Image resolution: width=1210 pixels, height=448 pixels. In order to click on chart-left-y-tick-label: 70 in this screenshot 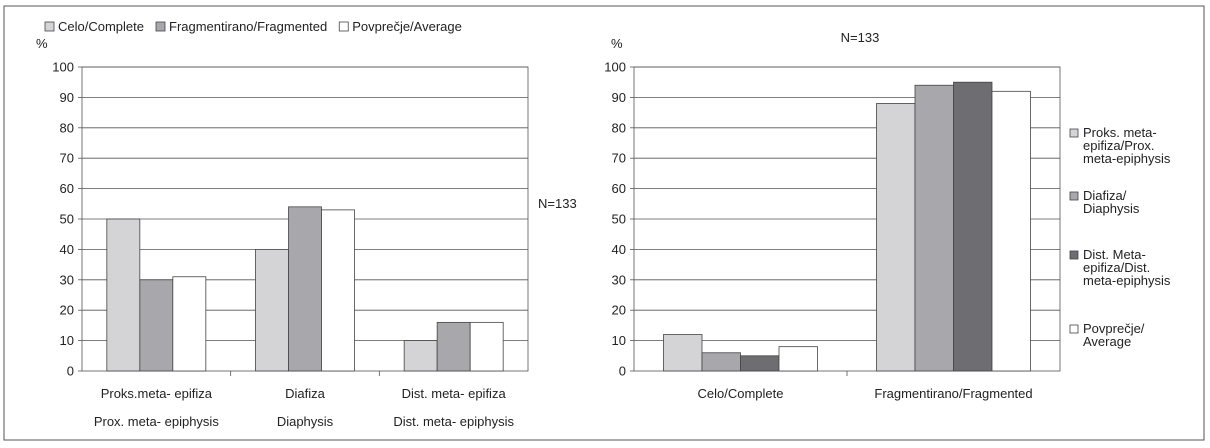, I will do `click(67, 158)`.